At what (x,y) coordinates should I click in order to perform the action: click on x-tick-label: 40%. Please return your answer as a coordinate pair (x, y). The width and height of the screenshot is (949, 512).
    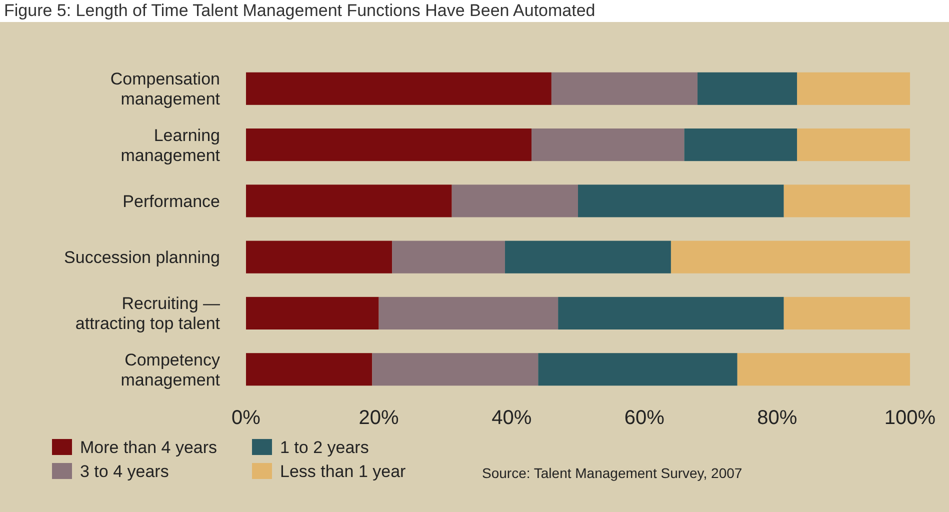
    Looking at the image, I should click on (512, 418).